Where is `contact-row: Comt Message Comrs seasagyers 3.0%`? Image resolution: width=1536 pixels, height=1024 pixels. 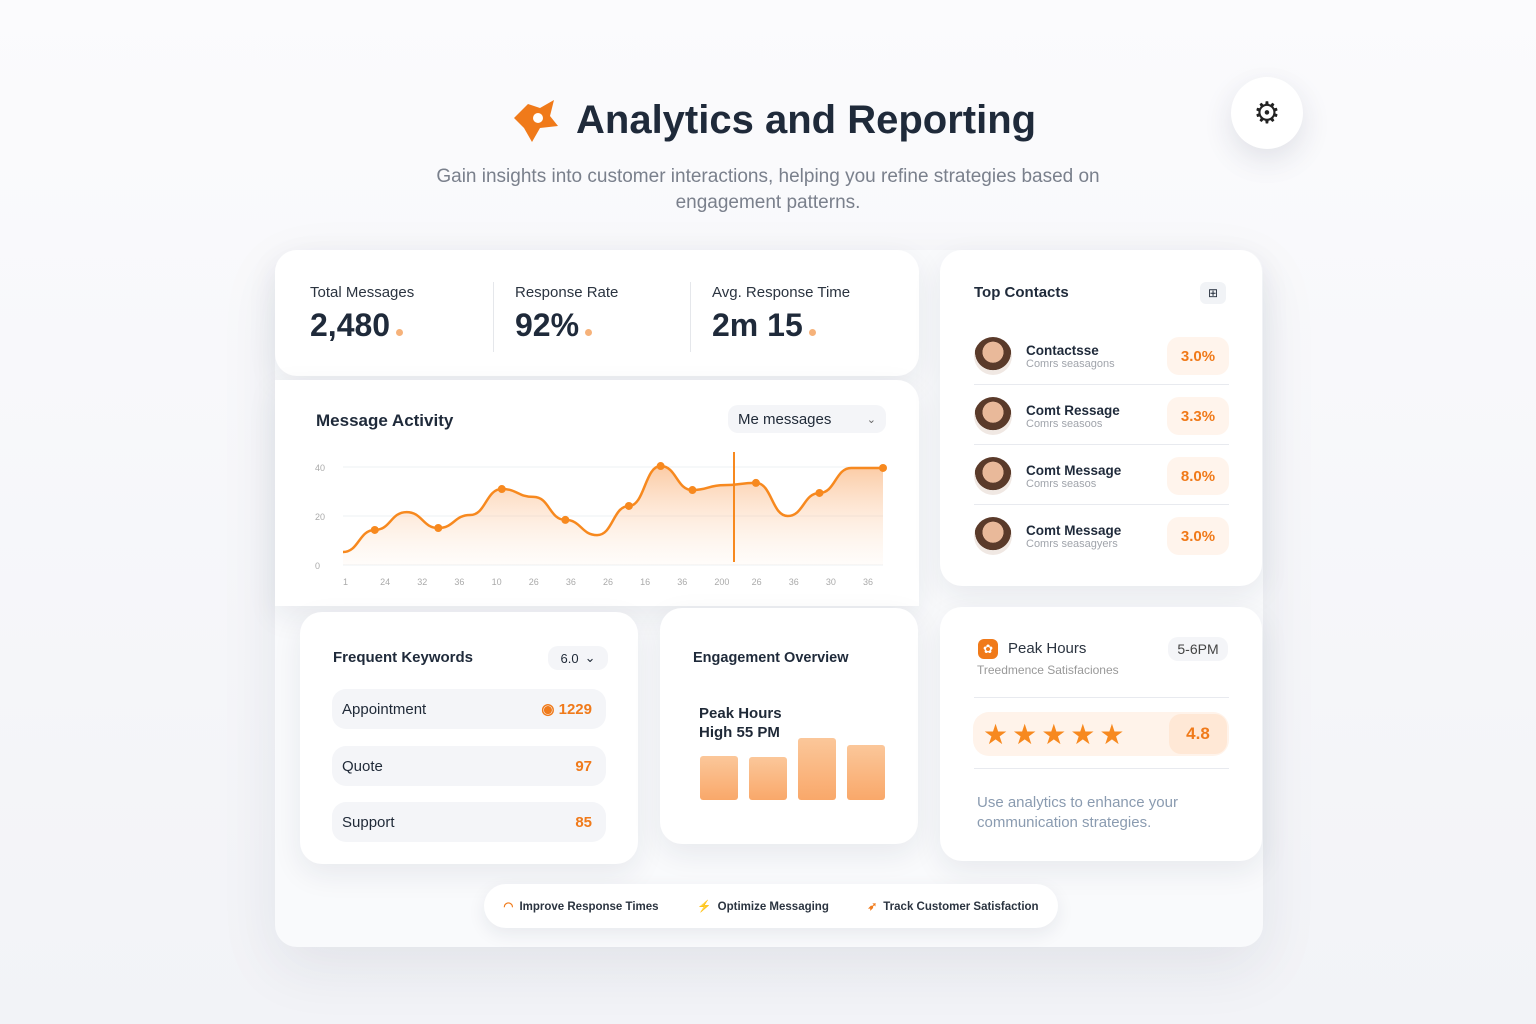 contact-row: Comt Message Comrs seasagyers 3.0% is located at coordinates (1101, 536).